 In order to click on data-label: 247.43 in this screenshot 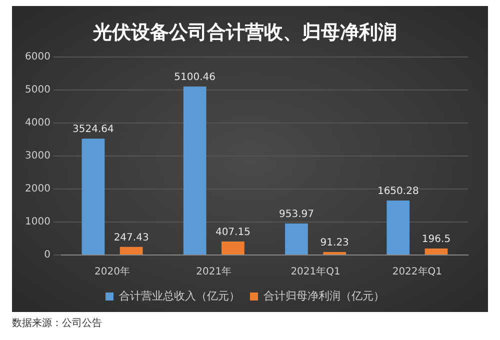, I will do `click(131, 238)`.